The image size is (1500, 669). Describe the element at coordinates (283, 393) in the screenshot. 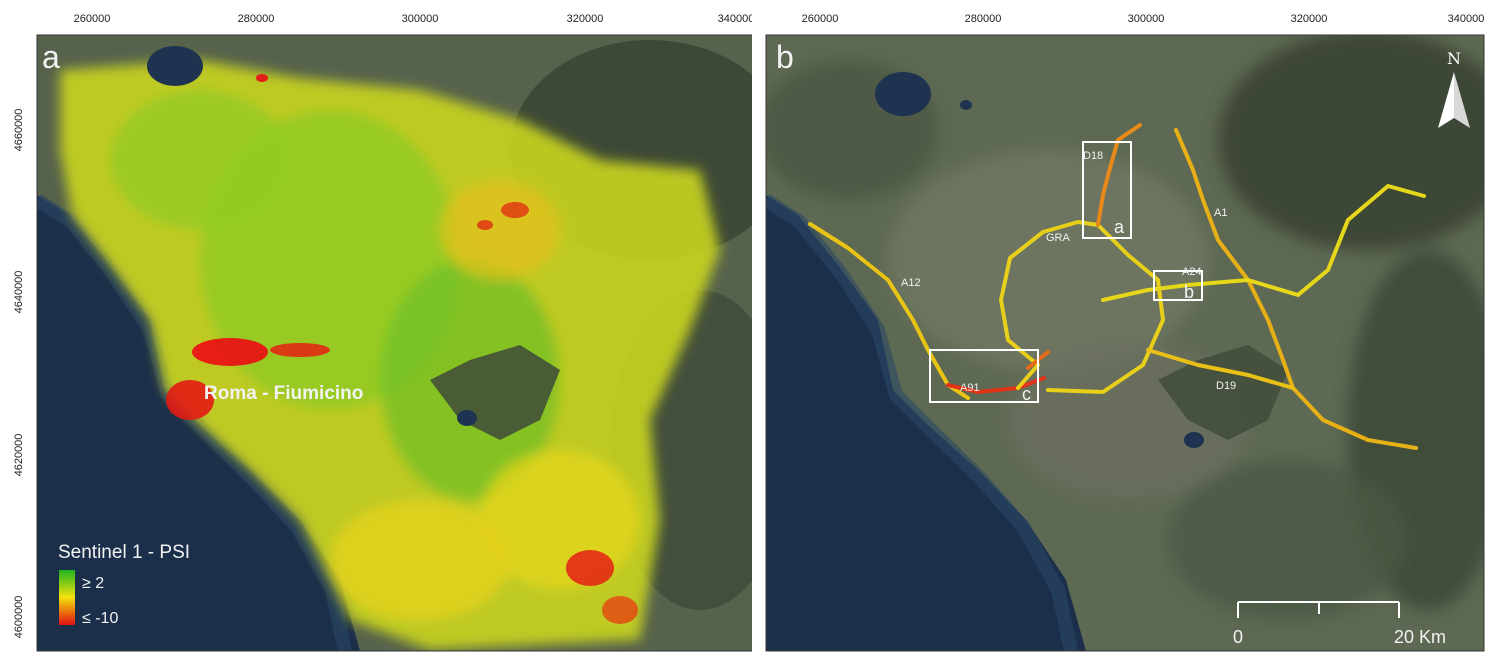

I see `place-label-roma-fiumicino: Roma - Fiumicino` at that location.